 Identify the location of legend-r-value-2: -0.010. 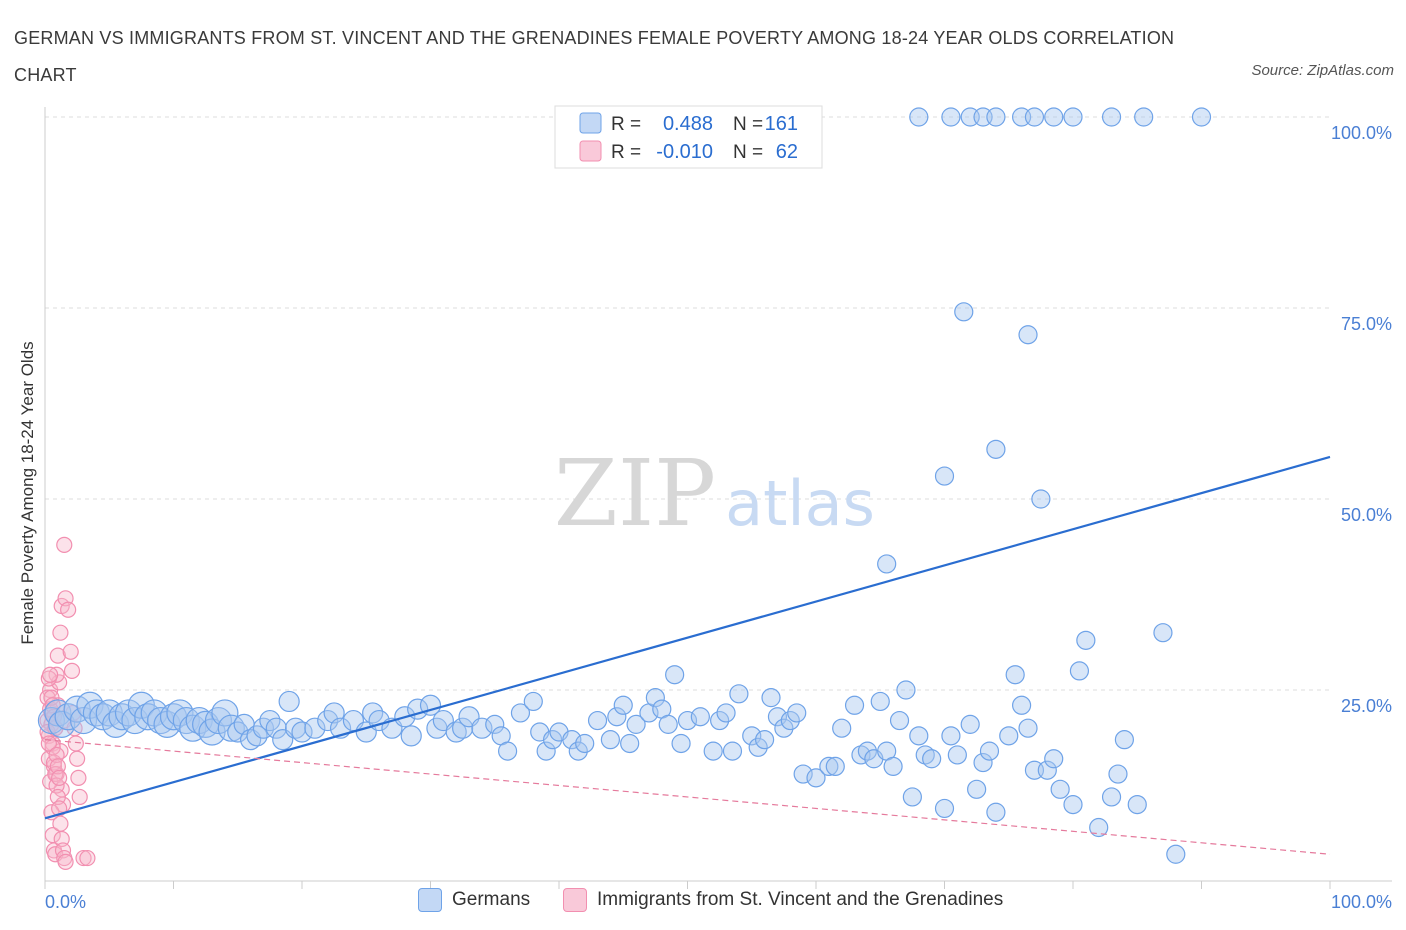
(684, 152).